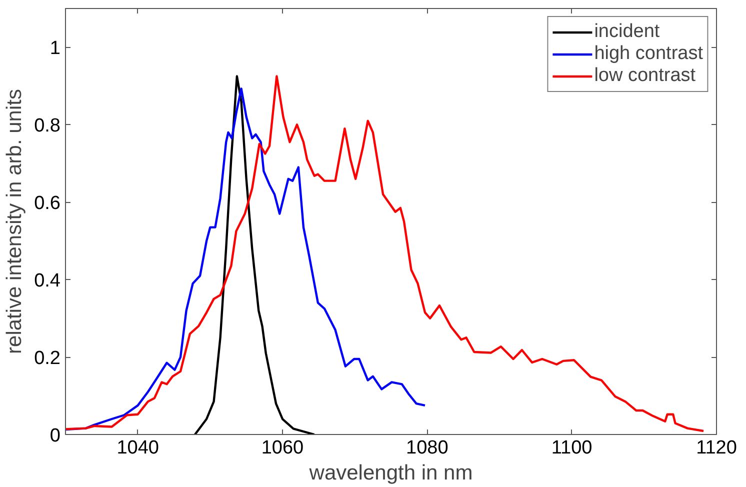 The height and width of the screenshot is (487, 746). I want to click on x-tick-label: 1060, so click(282, 448).